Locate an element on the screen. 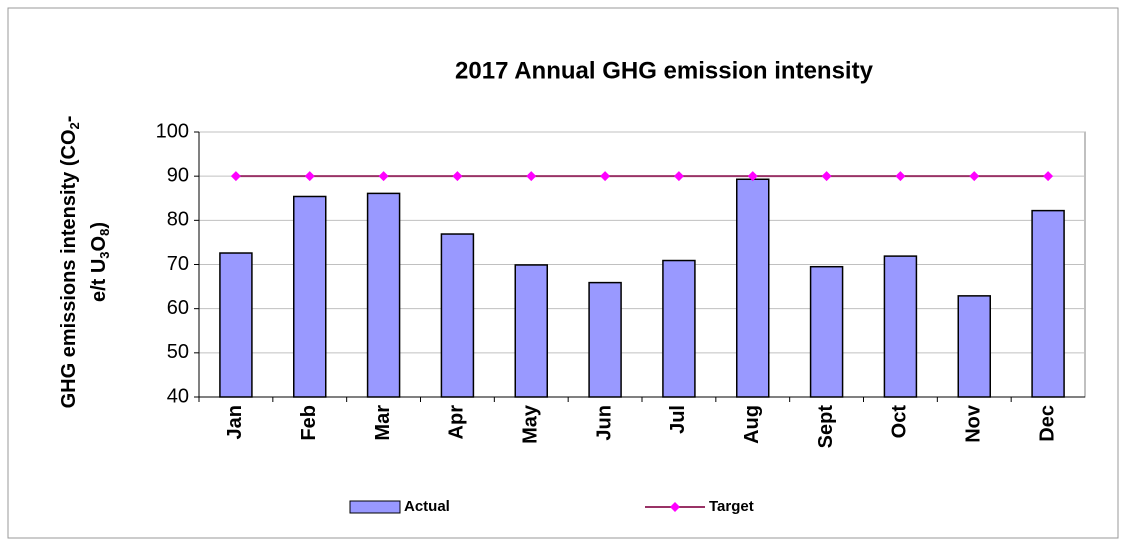 Image resolution: width=1126 pixels, height=551 pixels. y-axis-label: GHG emissions intensity (CO2-e/t U3O8) is located at coordinates (85, 262).